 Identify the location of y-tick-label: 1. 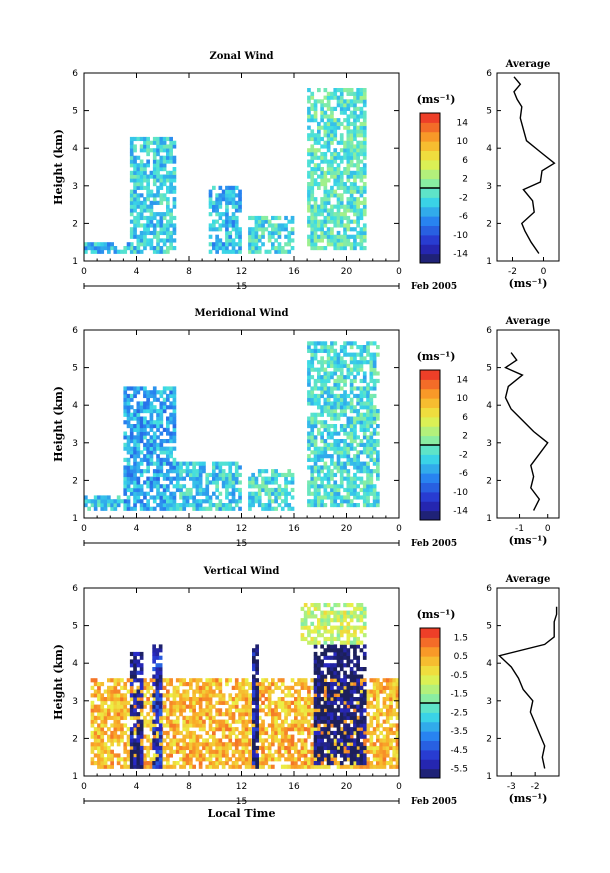
(75, 519).